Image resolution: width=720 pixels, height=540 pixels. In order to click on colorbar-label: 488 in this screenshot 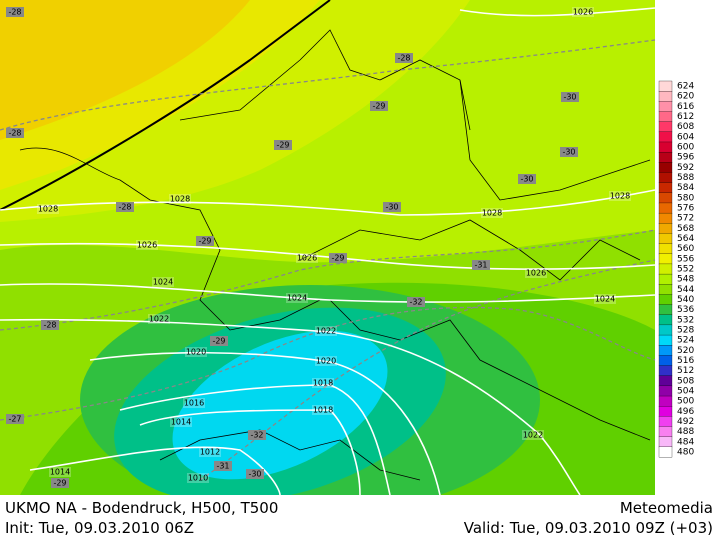, I will do `click(685, 432)`.